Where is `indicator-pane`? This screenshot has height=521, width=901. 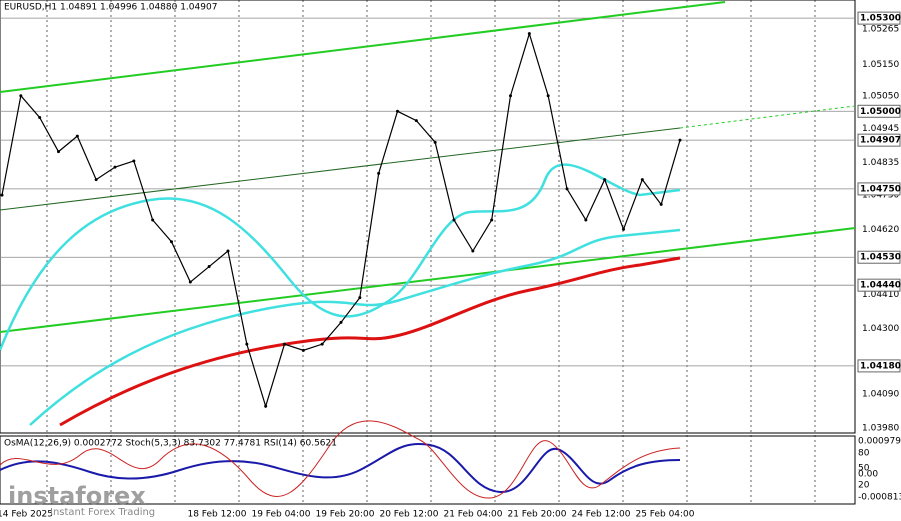 indicator-pane is located at coordinates (428, 470).